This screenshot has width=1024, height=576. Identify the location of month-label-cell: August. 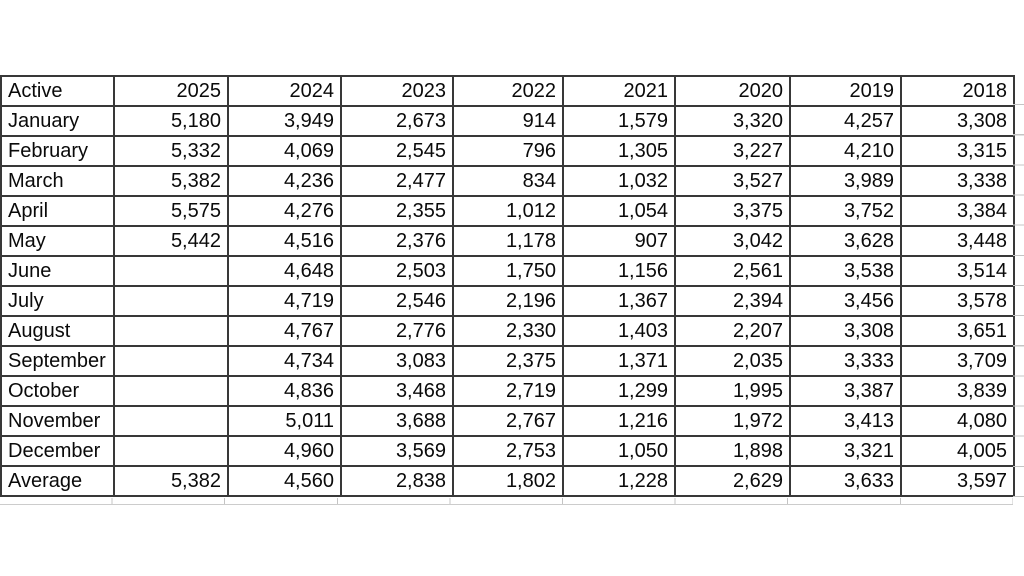
(57, 331).